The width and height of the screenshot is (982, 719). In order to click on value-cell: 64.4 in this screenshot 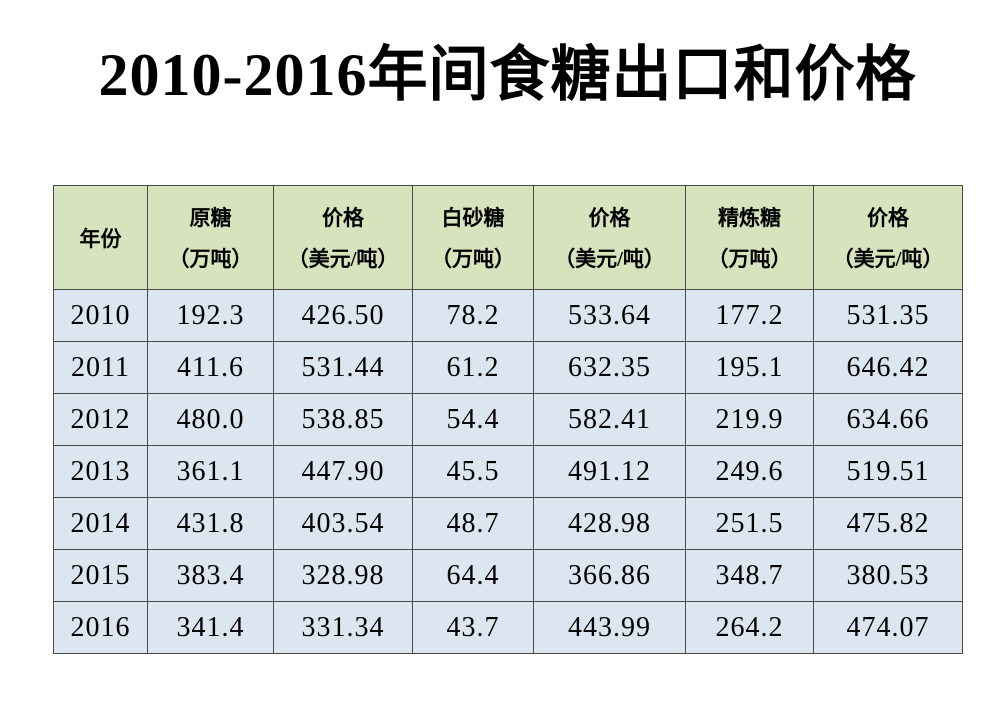, I will do `click(473, 575)`.